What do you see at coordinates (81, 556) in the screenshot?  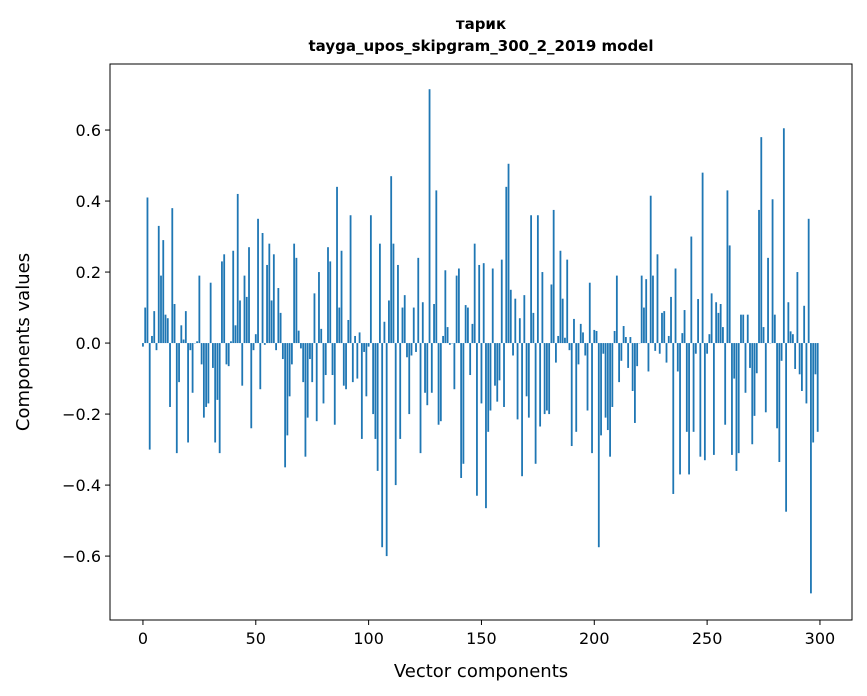 I see `y-tick-label: −0.6` at bounding box center [81, 556].